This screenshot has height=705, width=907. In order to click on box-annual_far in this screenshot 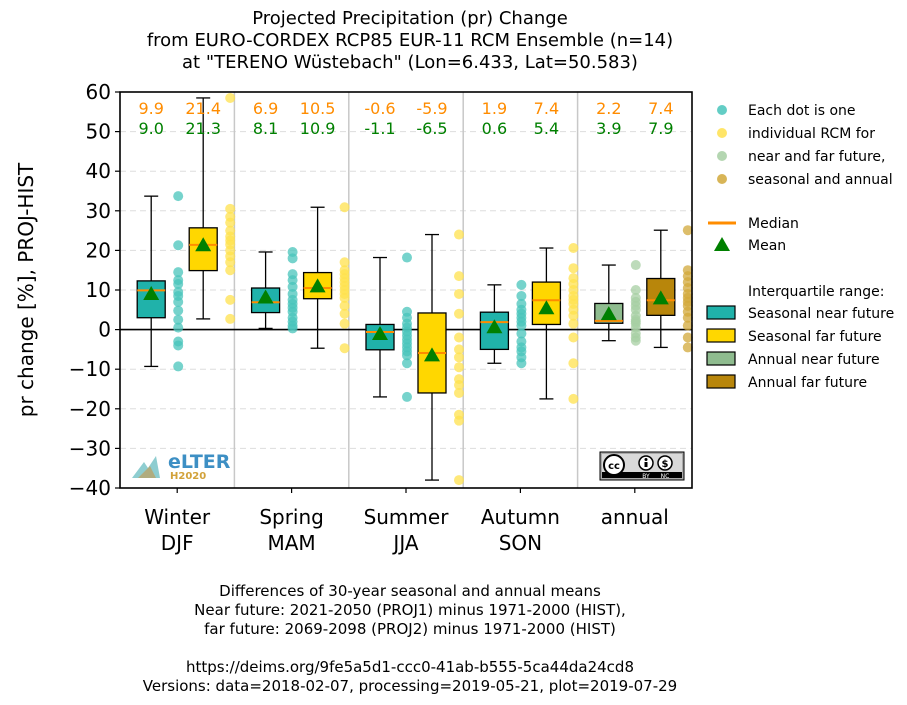, I will do `click(669, 289)`.